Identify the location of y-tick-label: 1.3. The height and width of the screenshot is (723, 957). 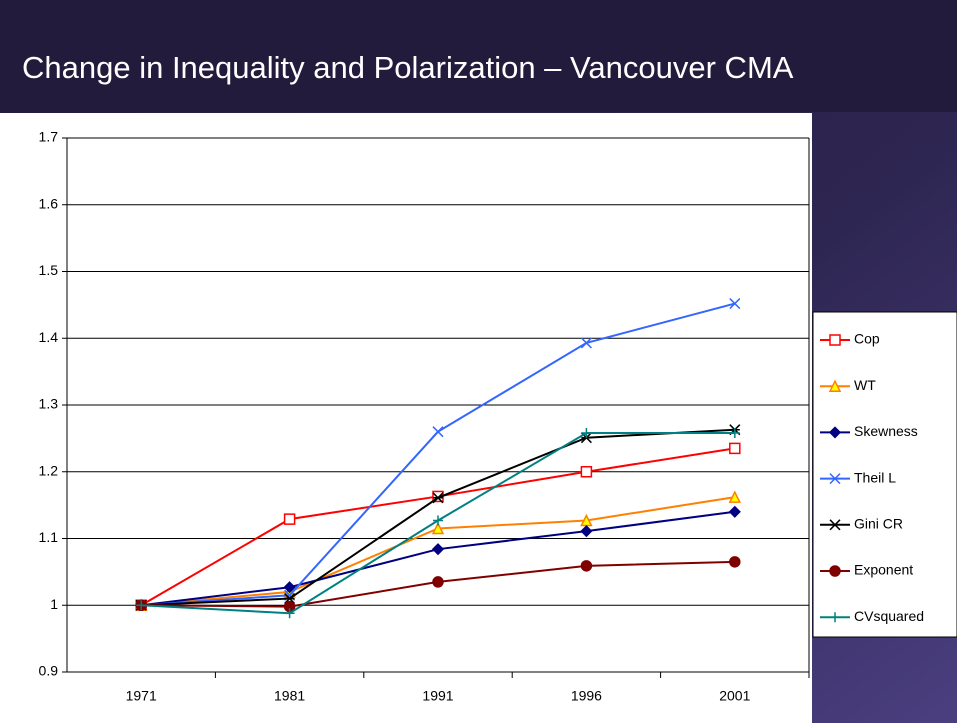
(49, 404).